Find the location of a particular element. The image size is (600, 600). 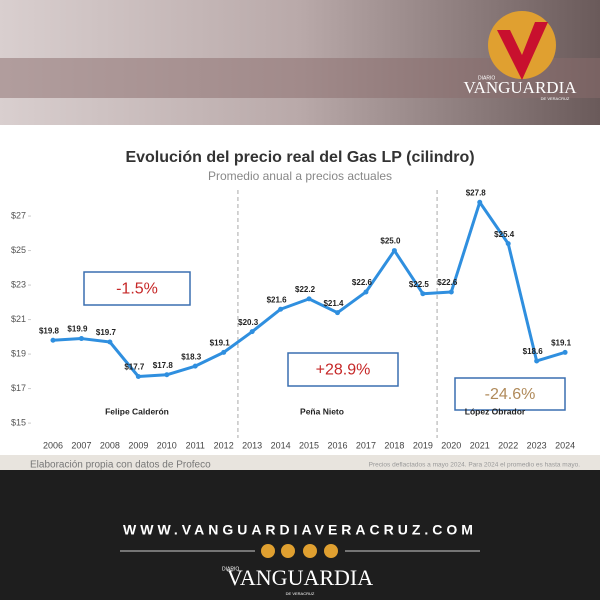

x-tick-label: 2008 is located at coordinates (110, 445).